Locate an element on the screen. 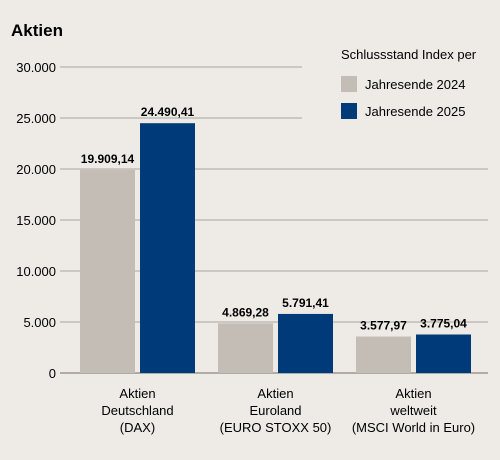 The height and width of the screenshot is (460, 500). y-tick-label: 20.000 is located at coordinates (36, 169).